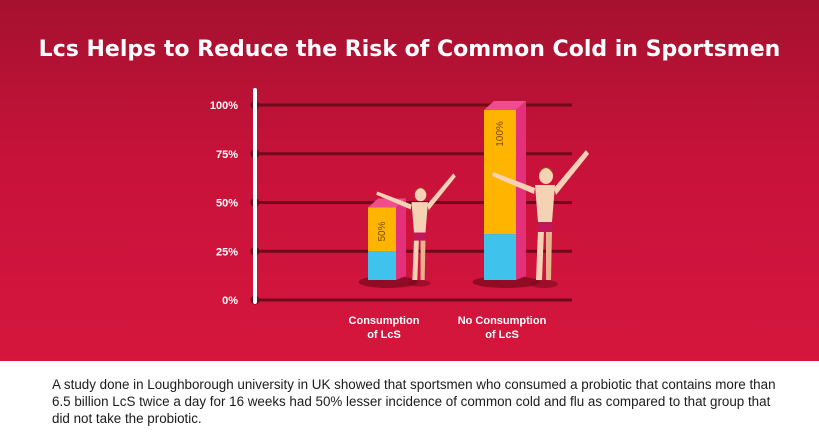 The width and height of the screenshot is (819, 443). I want to click on bar-top-face, so click(505, 105).